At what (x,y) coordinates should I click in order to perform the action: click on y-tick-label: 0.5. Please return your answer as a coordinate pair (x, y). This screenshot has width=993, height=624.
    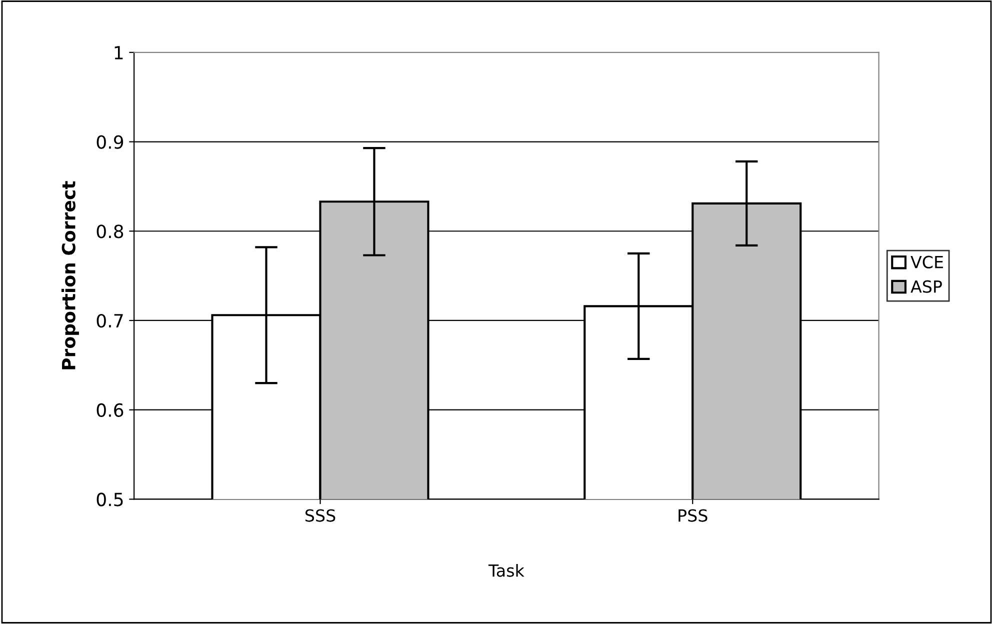
    Looking at the image, I should click on (109, 499).